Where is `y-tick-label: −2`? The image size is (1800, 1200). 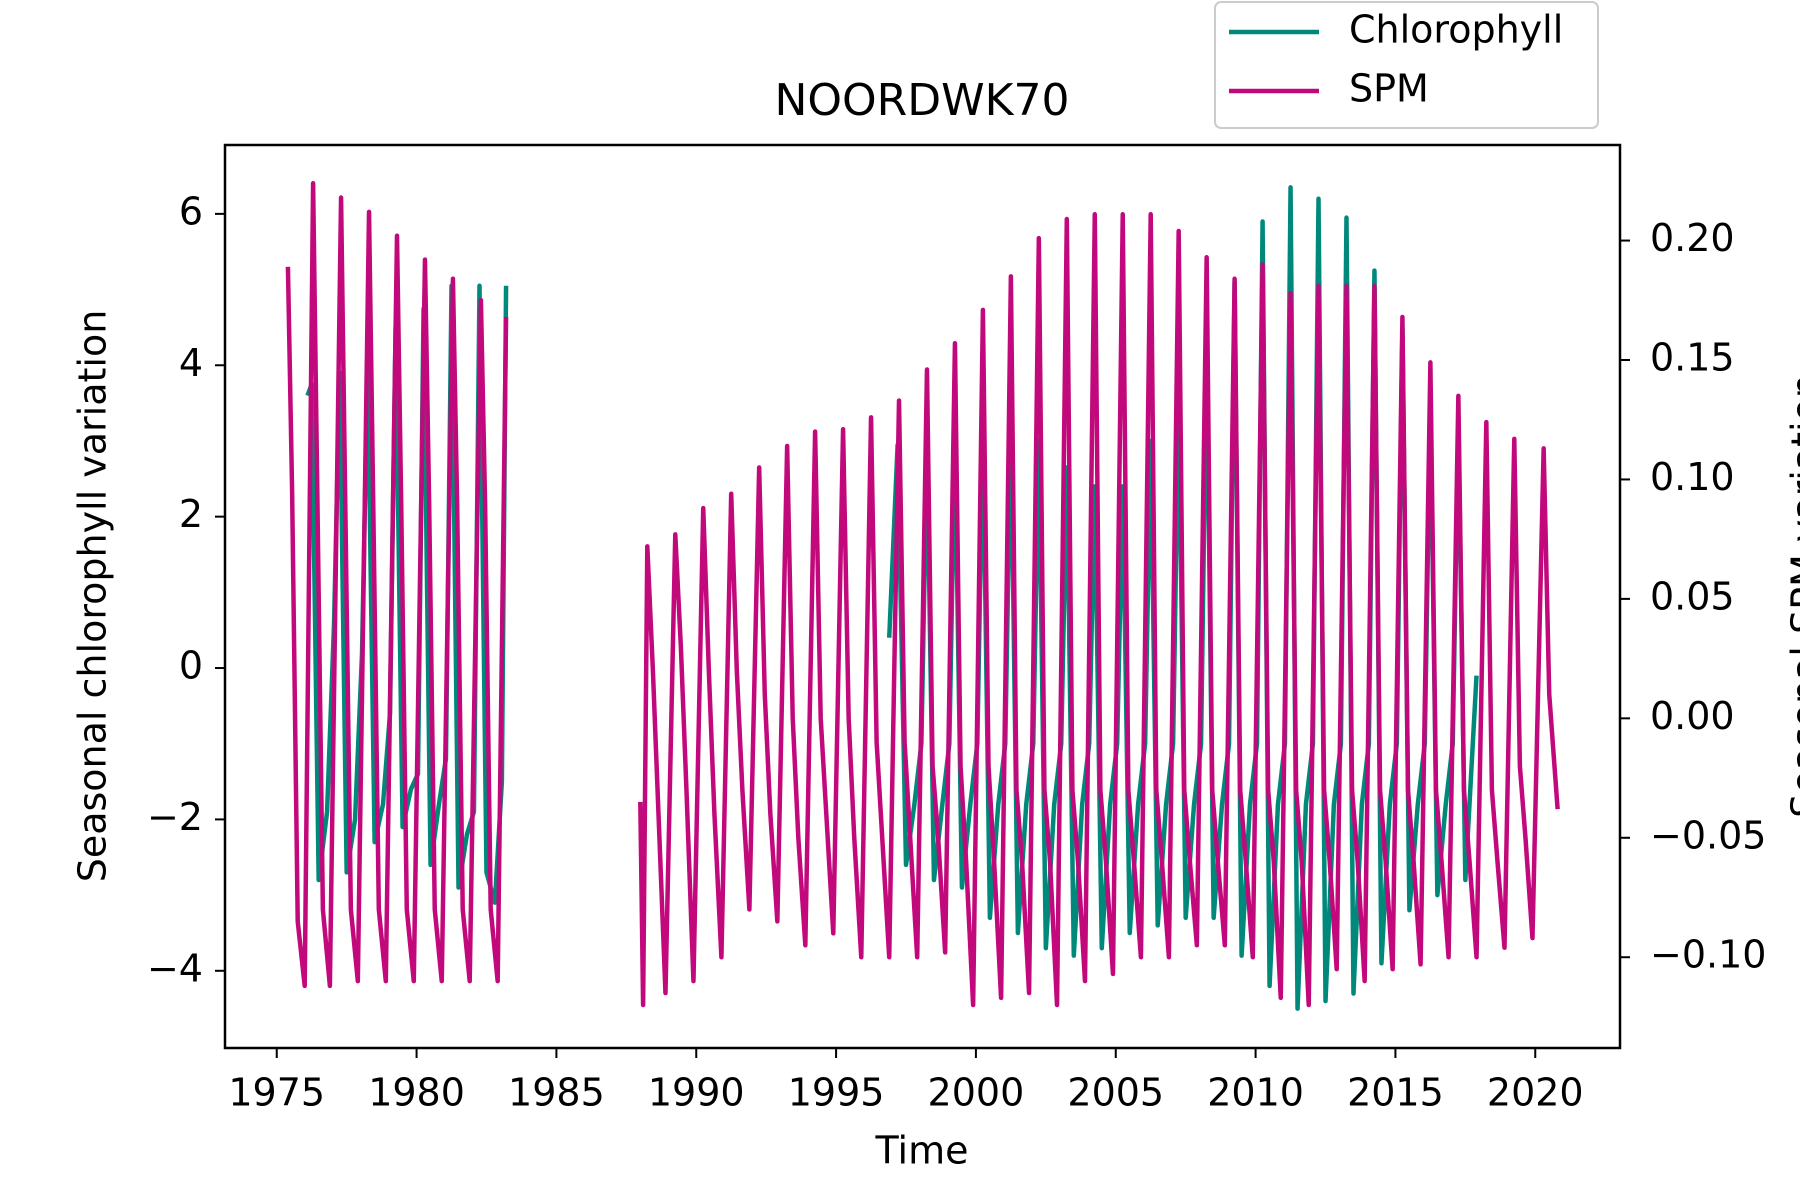 y-tick-label: −2 is located at coordinates (175, 817).